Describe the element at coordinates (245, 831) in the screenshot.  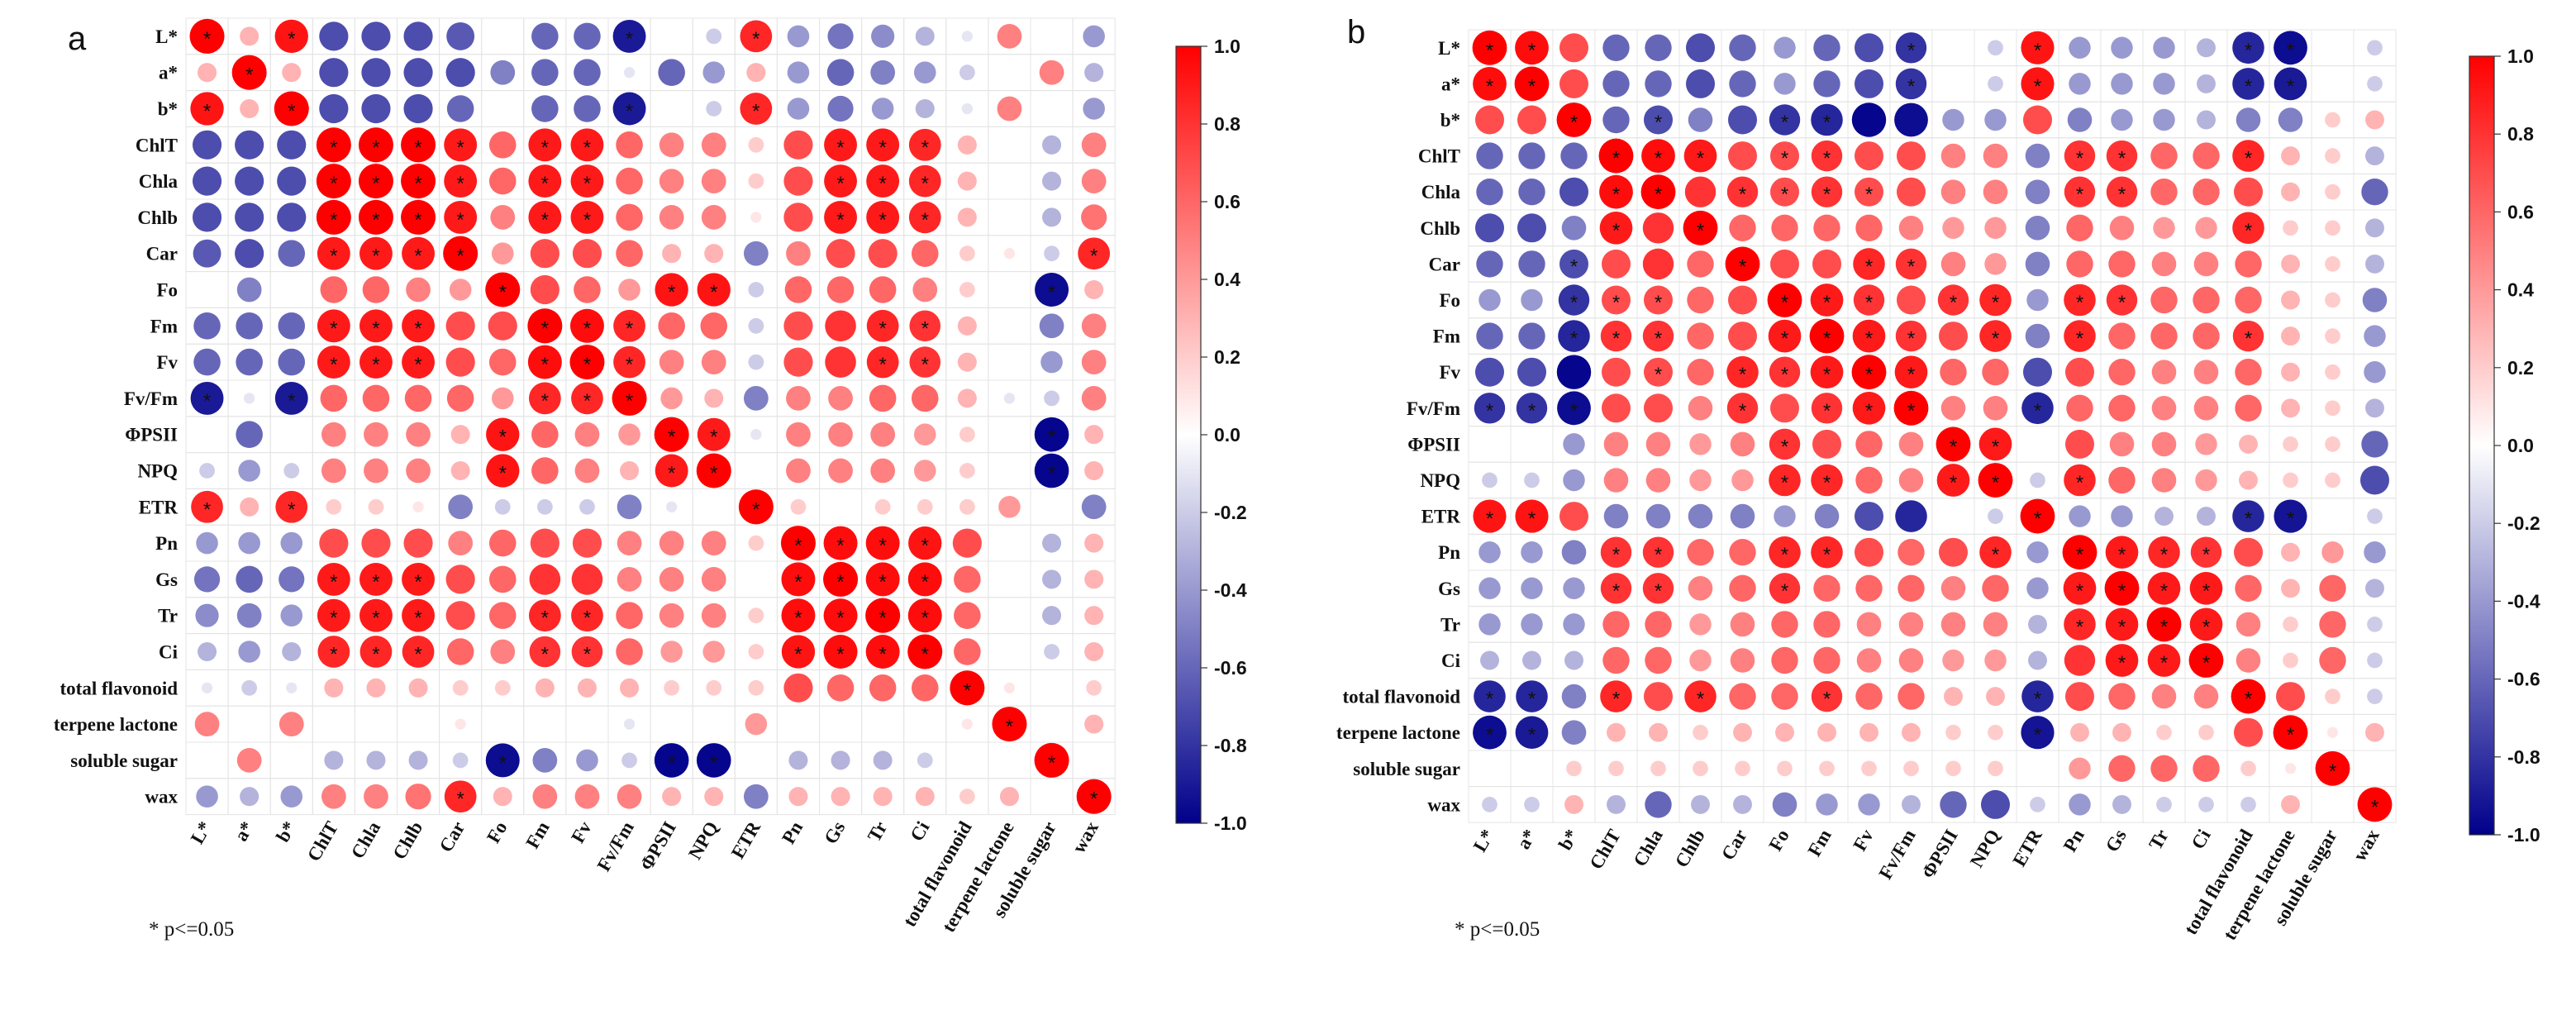
I see `column-label: a*` at that location.